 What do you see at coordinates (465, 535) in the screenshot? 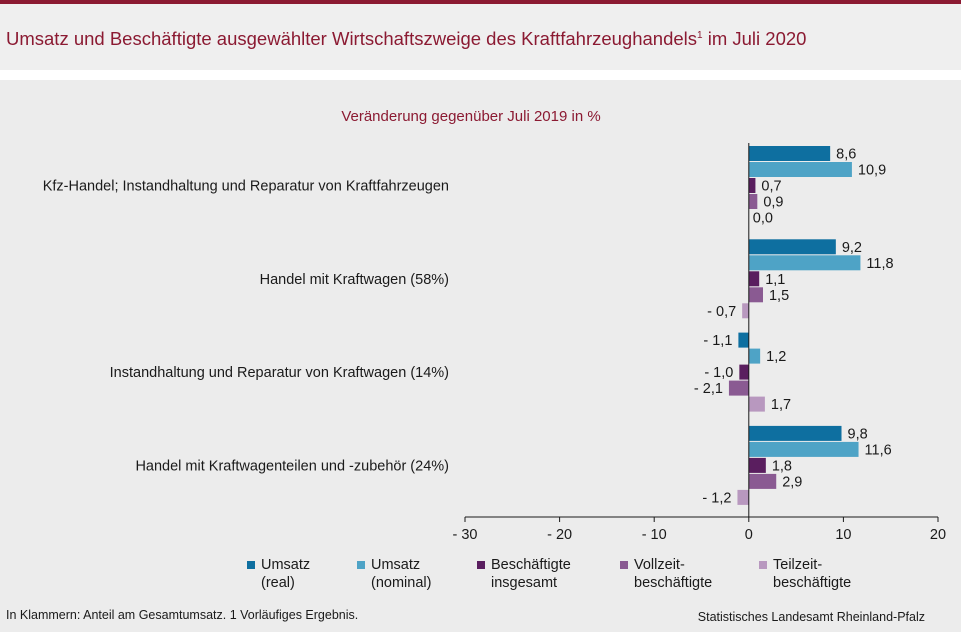
I see `x-tick-label: - 30` at bounding box center [465, 535].